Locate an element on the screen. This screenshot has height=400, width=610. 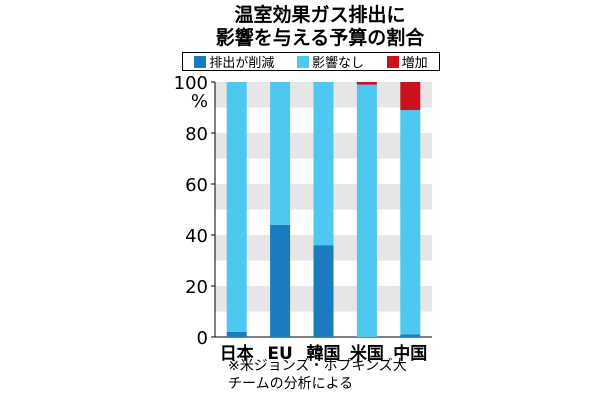
x-tick-label: 中国 is located at coordinates (410, 353).